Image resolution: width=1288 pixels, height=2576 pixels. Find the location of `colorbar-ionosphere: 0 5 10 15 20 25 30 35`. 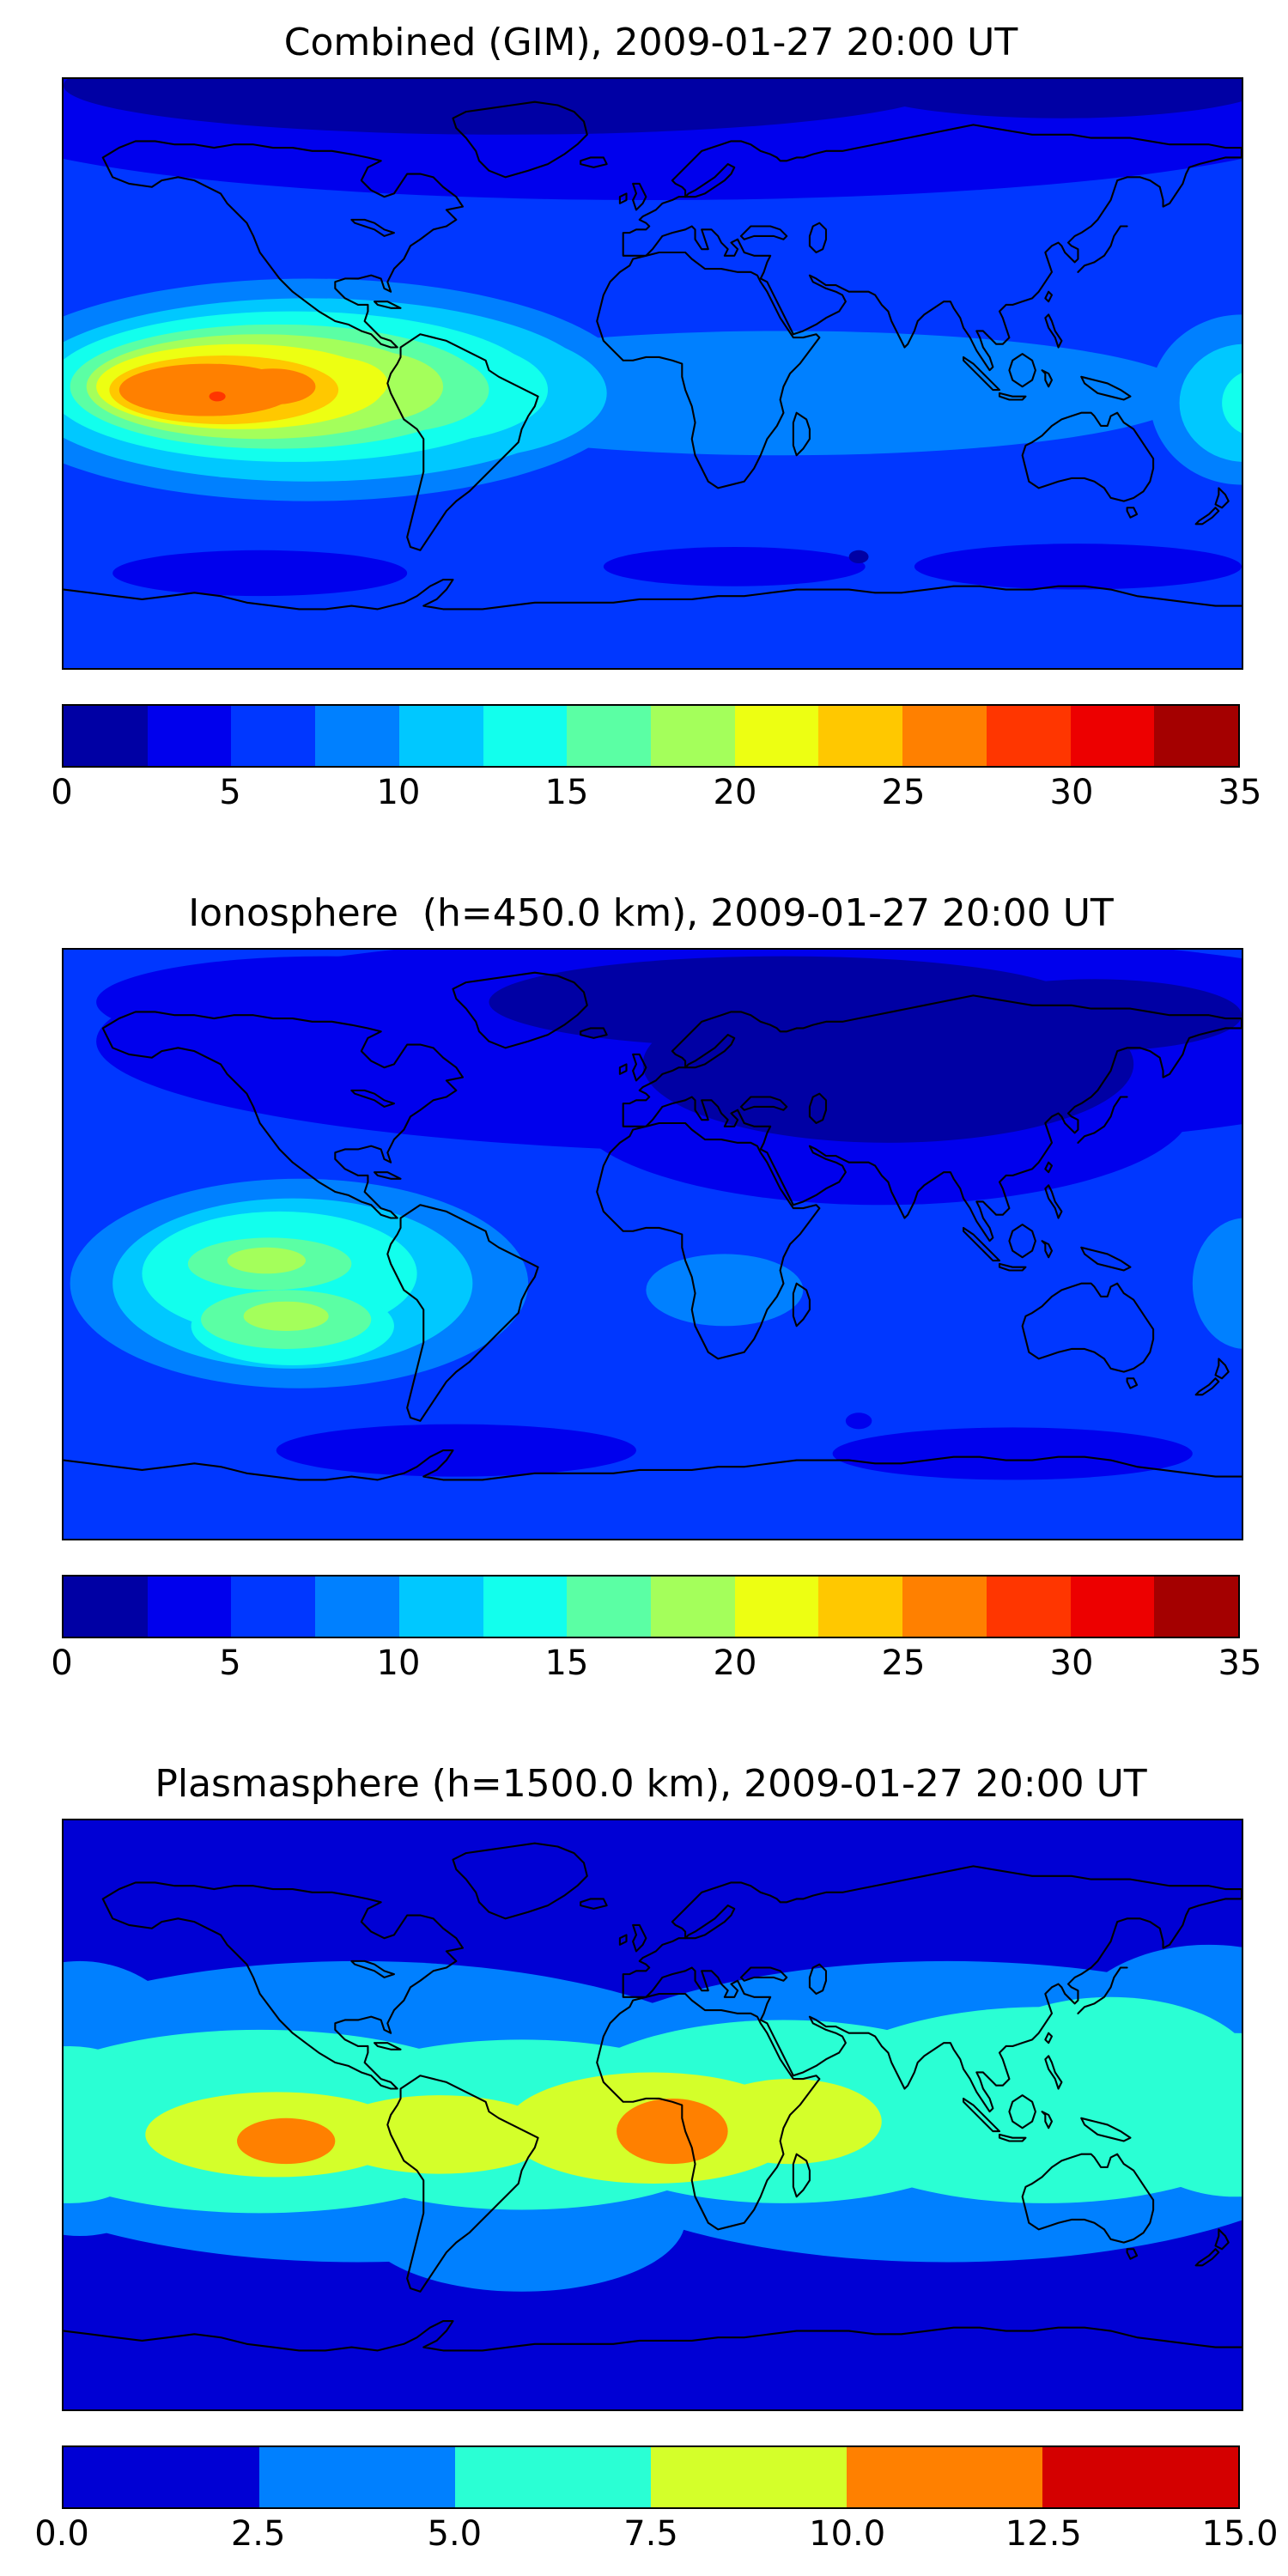

colorbar-ionosphere: 0 5 10 15 20 25 30 35 is located at coordinates (656, 1630).